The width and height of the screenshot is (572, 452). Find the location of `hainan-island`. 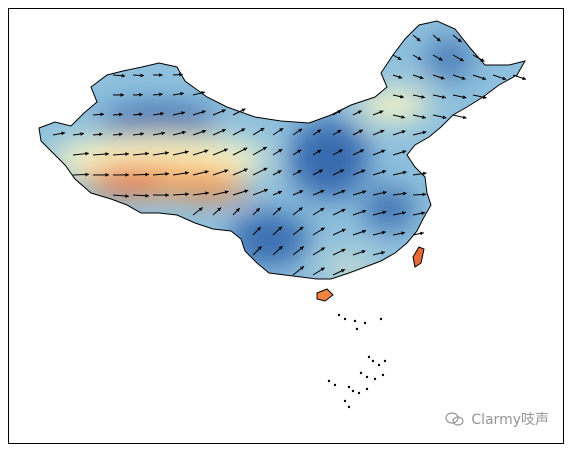

hainan-island is located at coordinates (325, 295).